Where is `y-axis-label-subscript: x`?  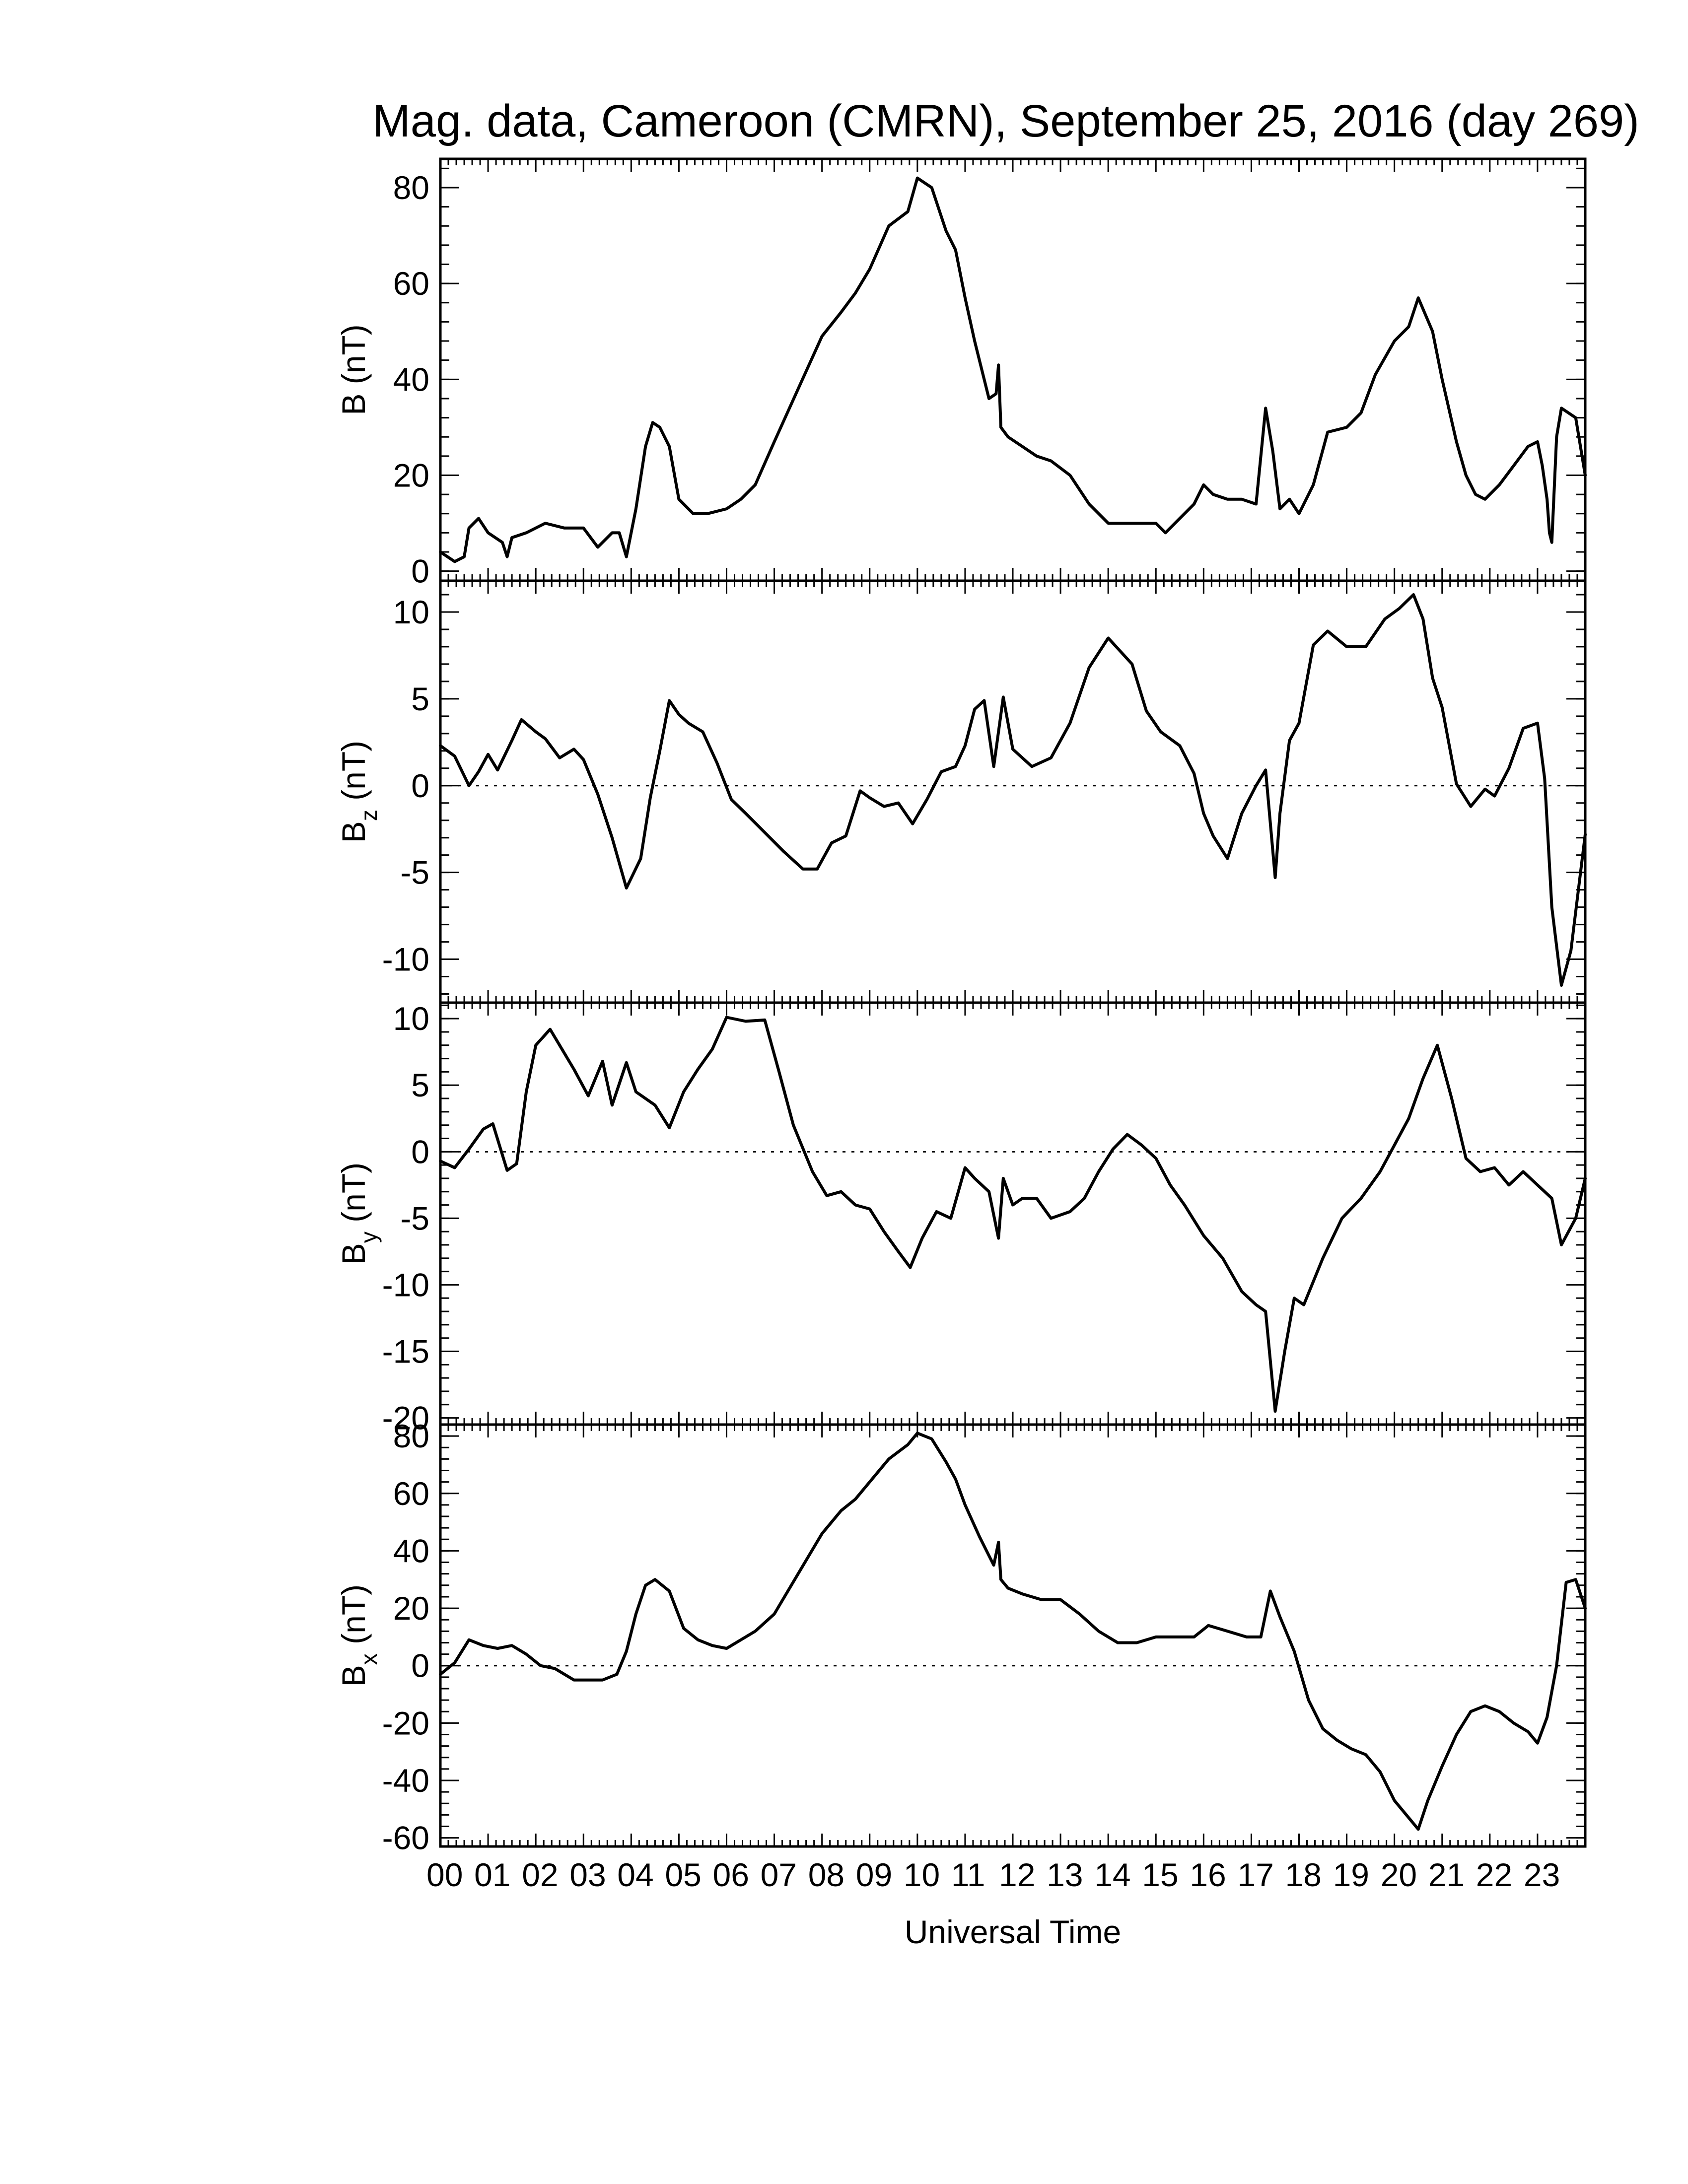 y-axis-label-subscript: x is located at coordinates (369, 1659).